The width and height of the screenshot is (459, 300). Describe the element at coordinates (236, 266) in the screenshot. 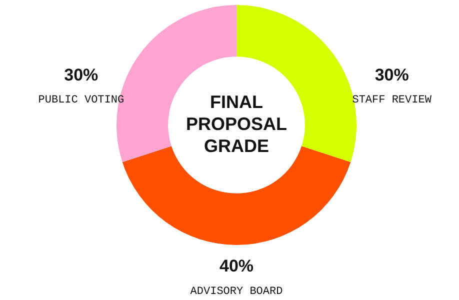

I see `data-label: 40%` at that location.